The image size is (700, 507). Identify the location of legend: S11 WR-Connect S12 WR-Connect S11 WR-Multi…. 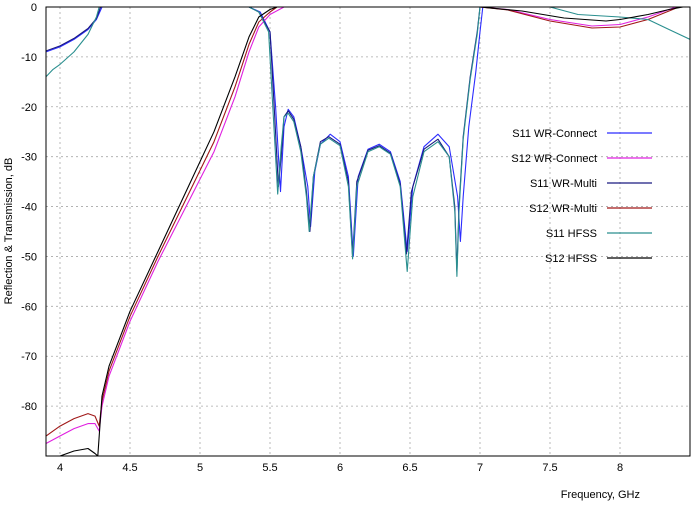
(581, 196).